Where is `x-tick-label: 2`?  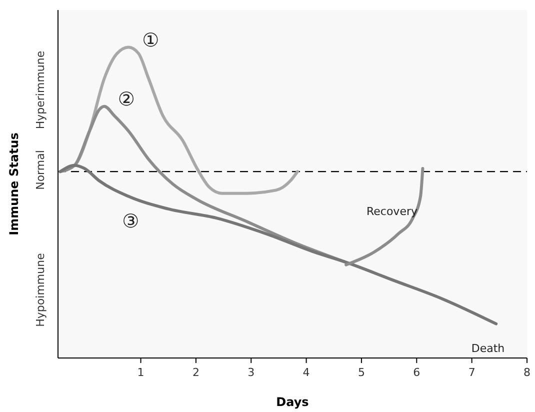
x-tick-label: 2 is located at coordinates (196, 372).